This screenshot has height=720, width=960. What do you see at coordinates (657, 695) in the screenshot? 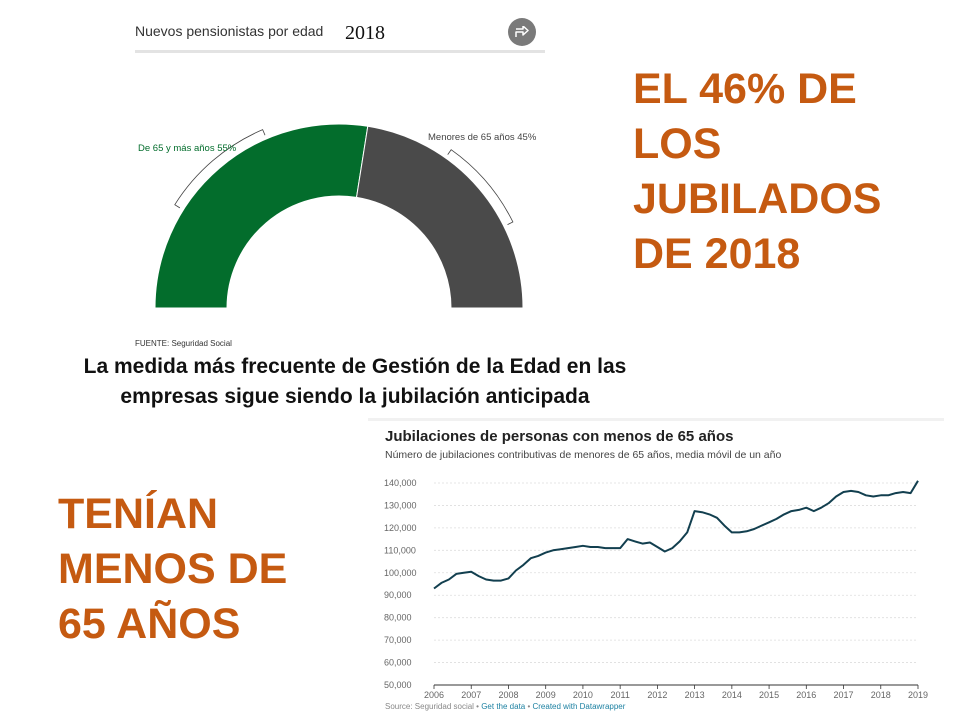
I see `x-tick-label: 2012` at bounding box center [657, 695].